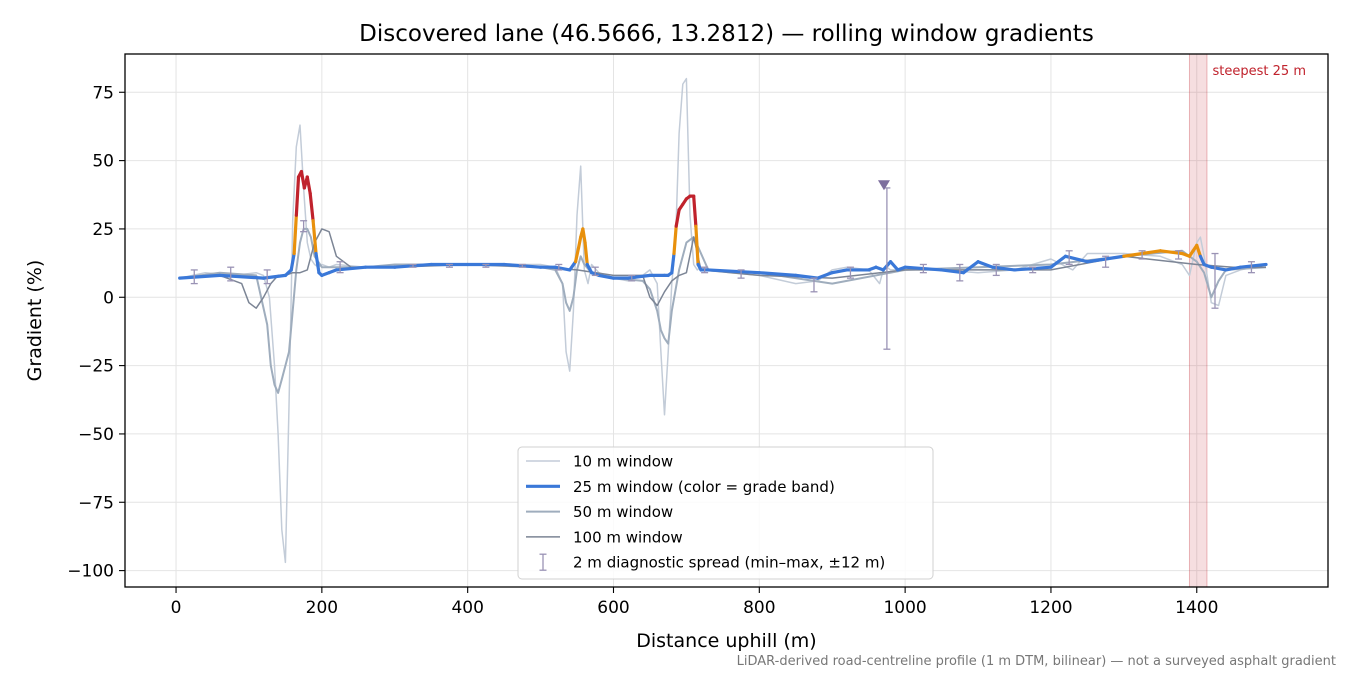 The image size is (1350, 675). I want to click on legend-25m-label: 25 m window (color = grade band), so click(704, 487).